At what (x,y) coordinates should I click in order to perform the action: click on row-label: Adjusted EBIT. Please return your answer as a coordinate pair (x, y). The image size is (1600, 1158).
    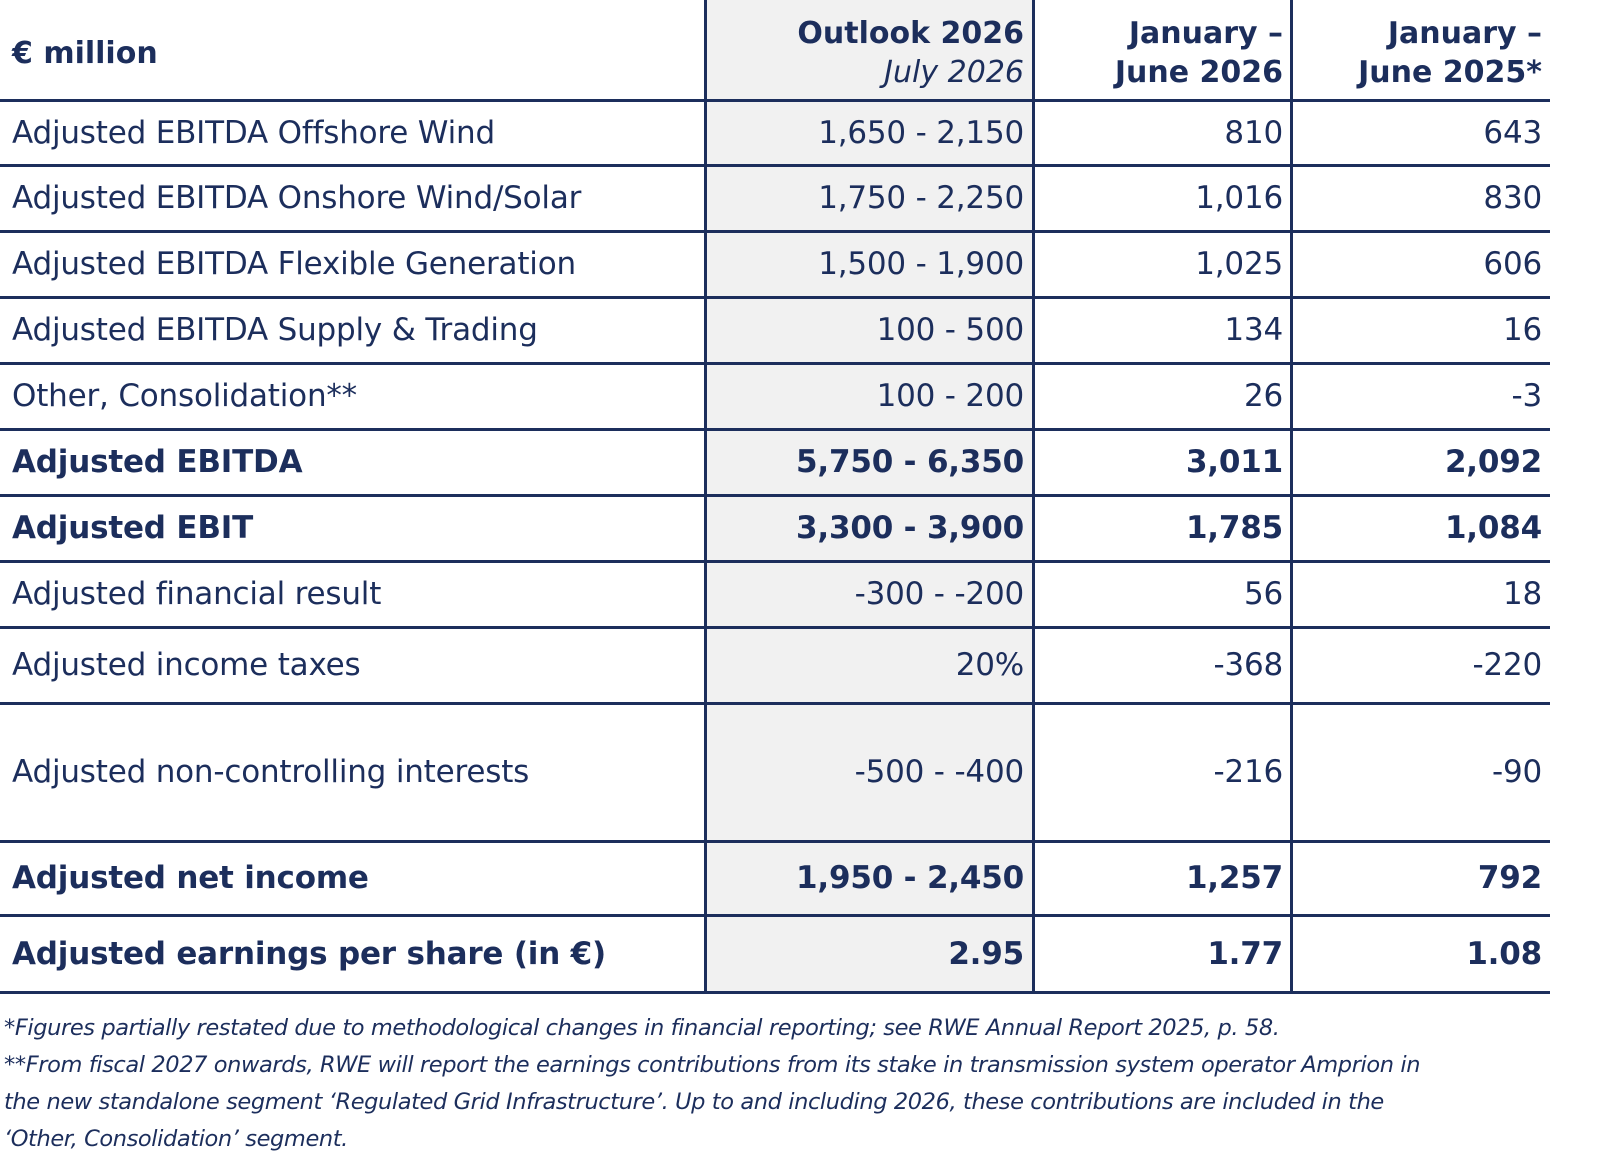
    Looking at the image, I should click on (133, 528).